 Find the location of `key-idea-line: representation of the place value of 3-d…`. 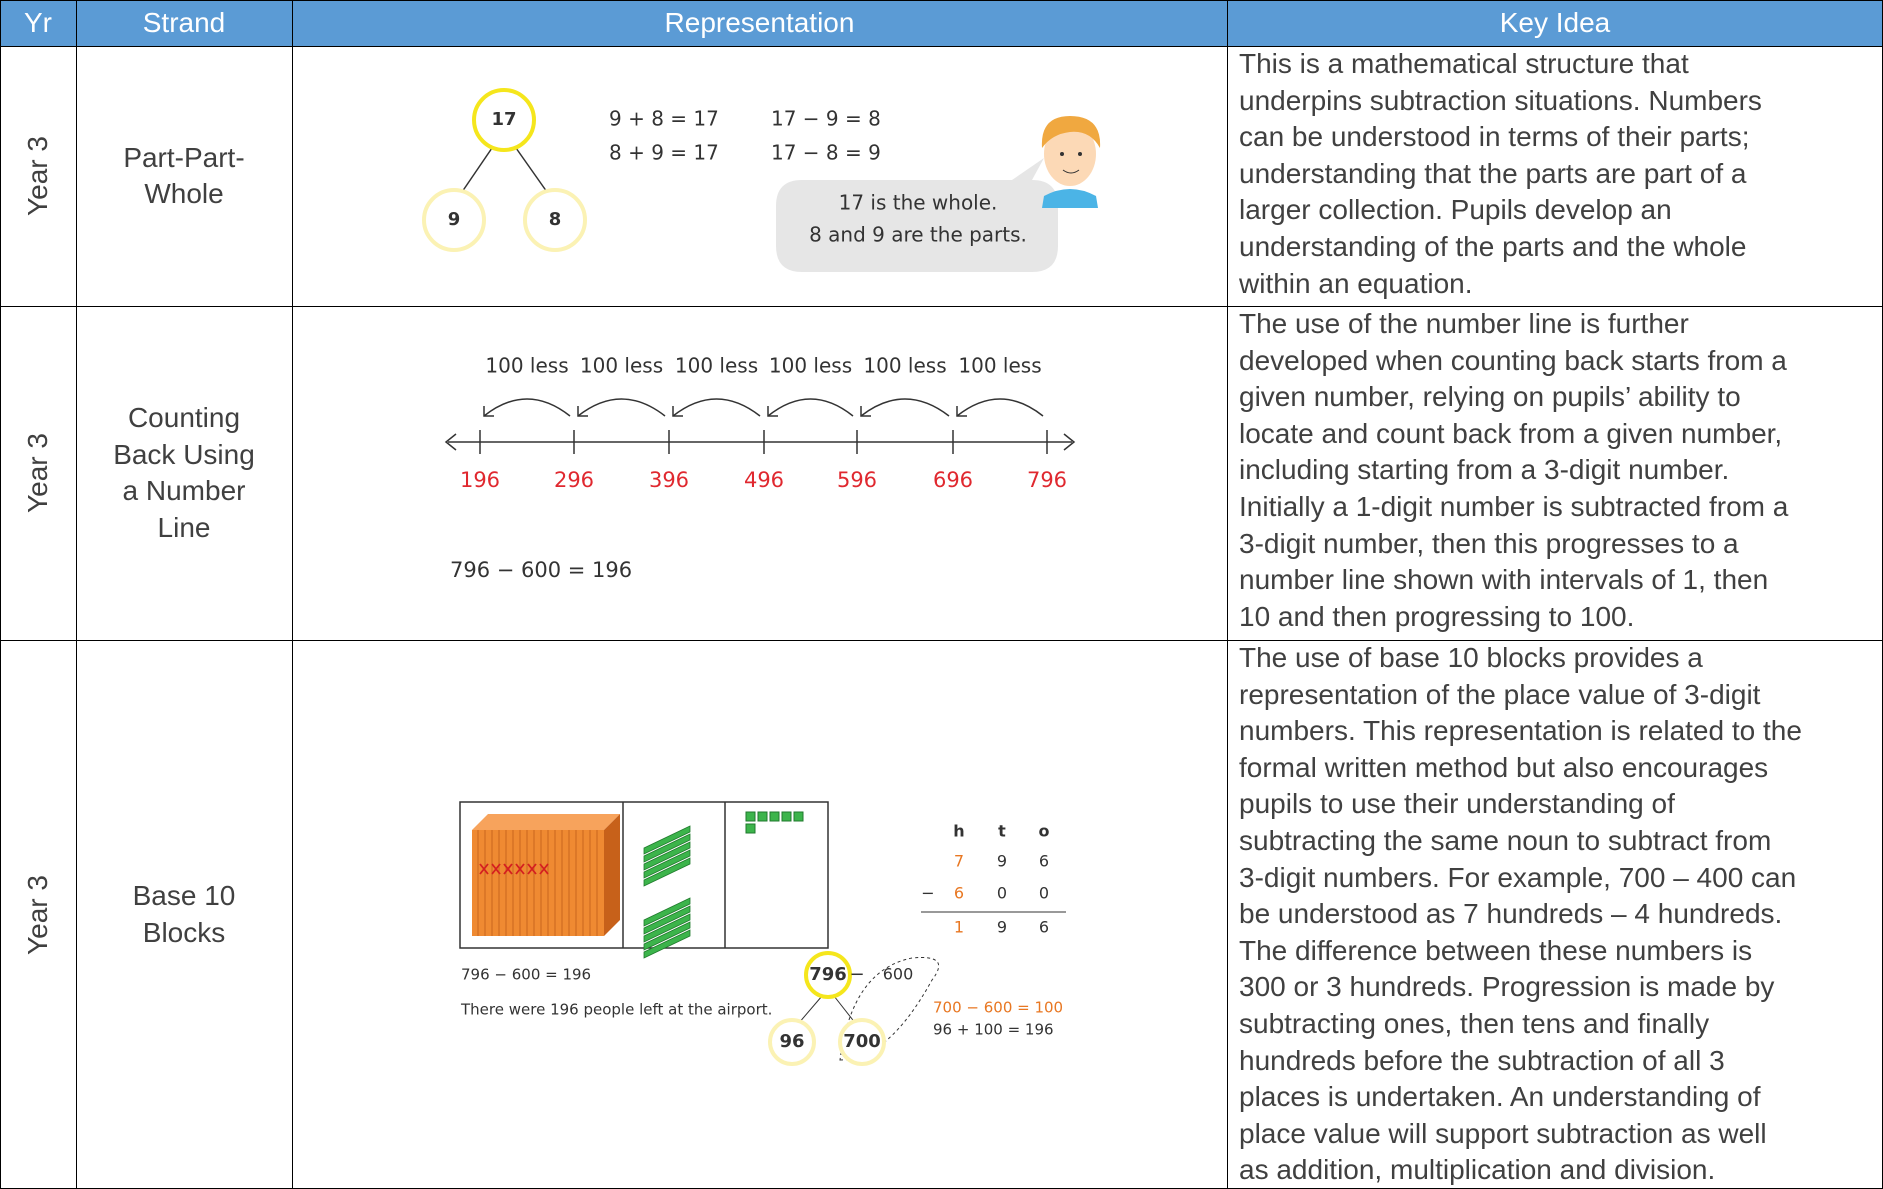

key-idea-line: representation of the place value of 3-d… is located at coordinates (1500, 694).